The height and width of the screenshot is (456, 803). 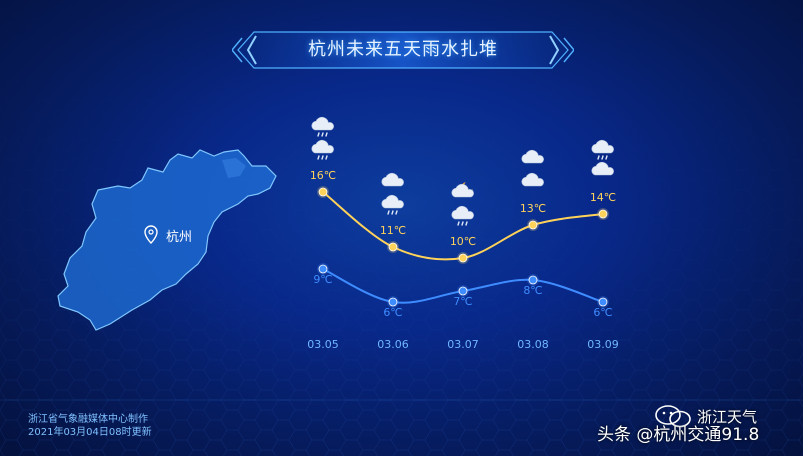 I want to click on title-banner: 杭州未来五天雨水扎堆, so click(x=403, y=50).